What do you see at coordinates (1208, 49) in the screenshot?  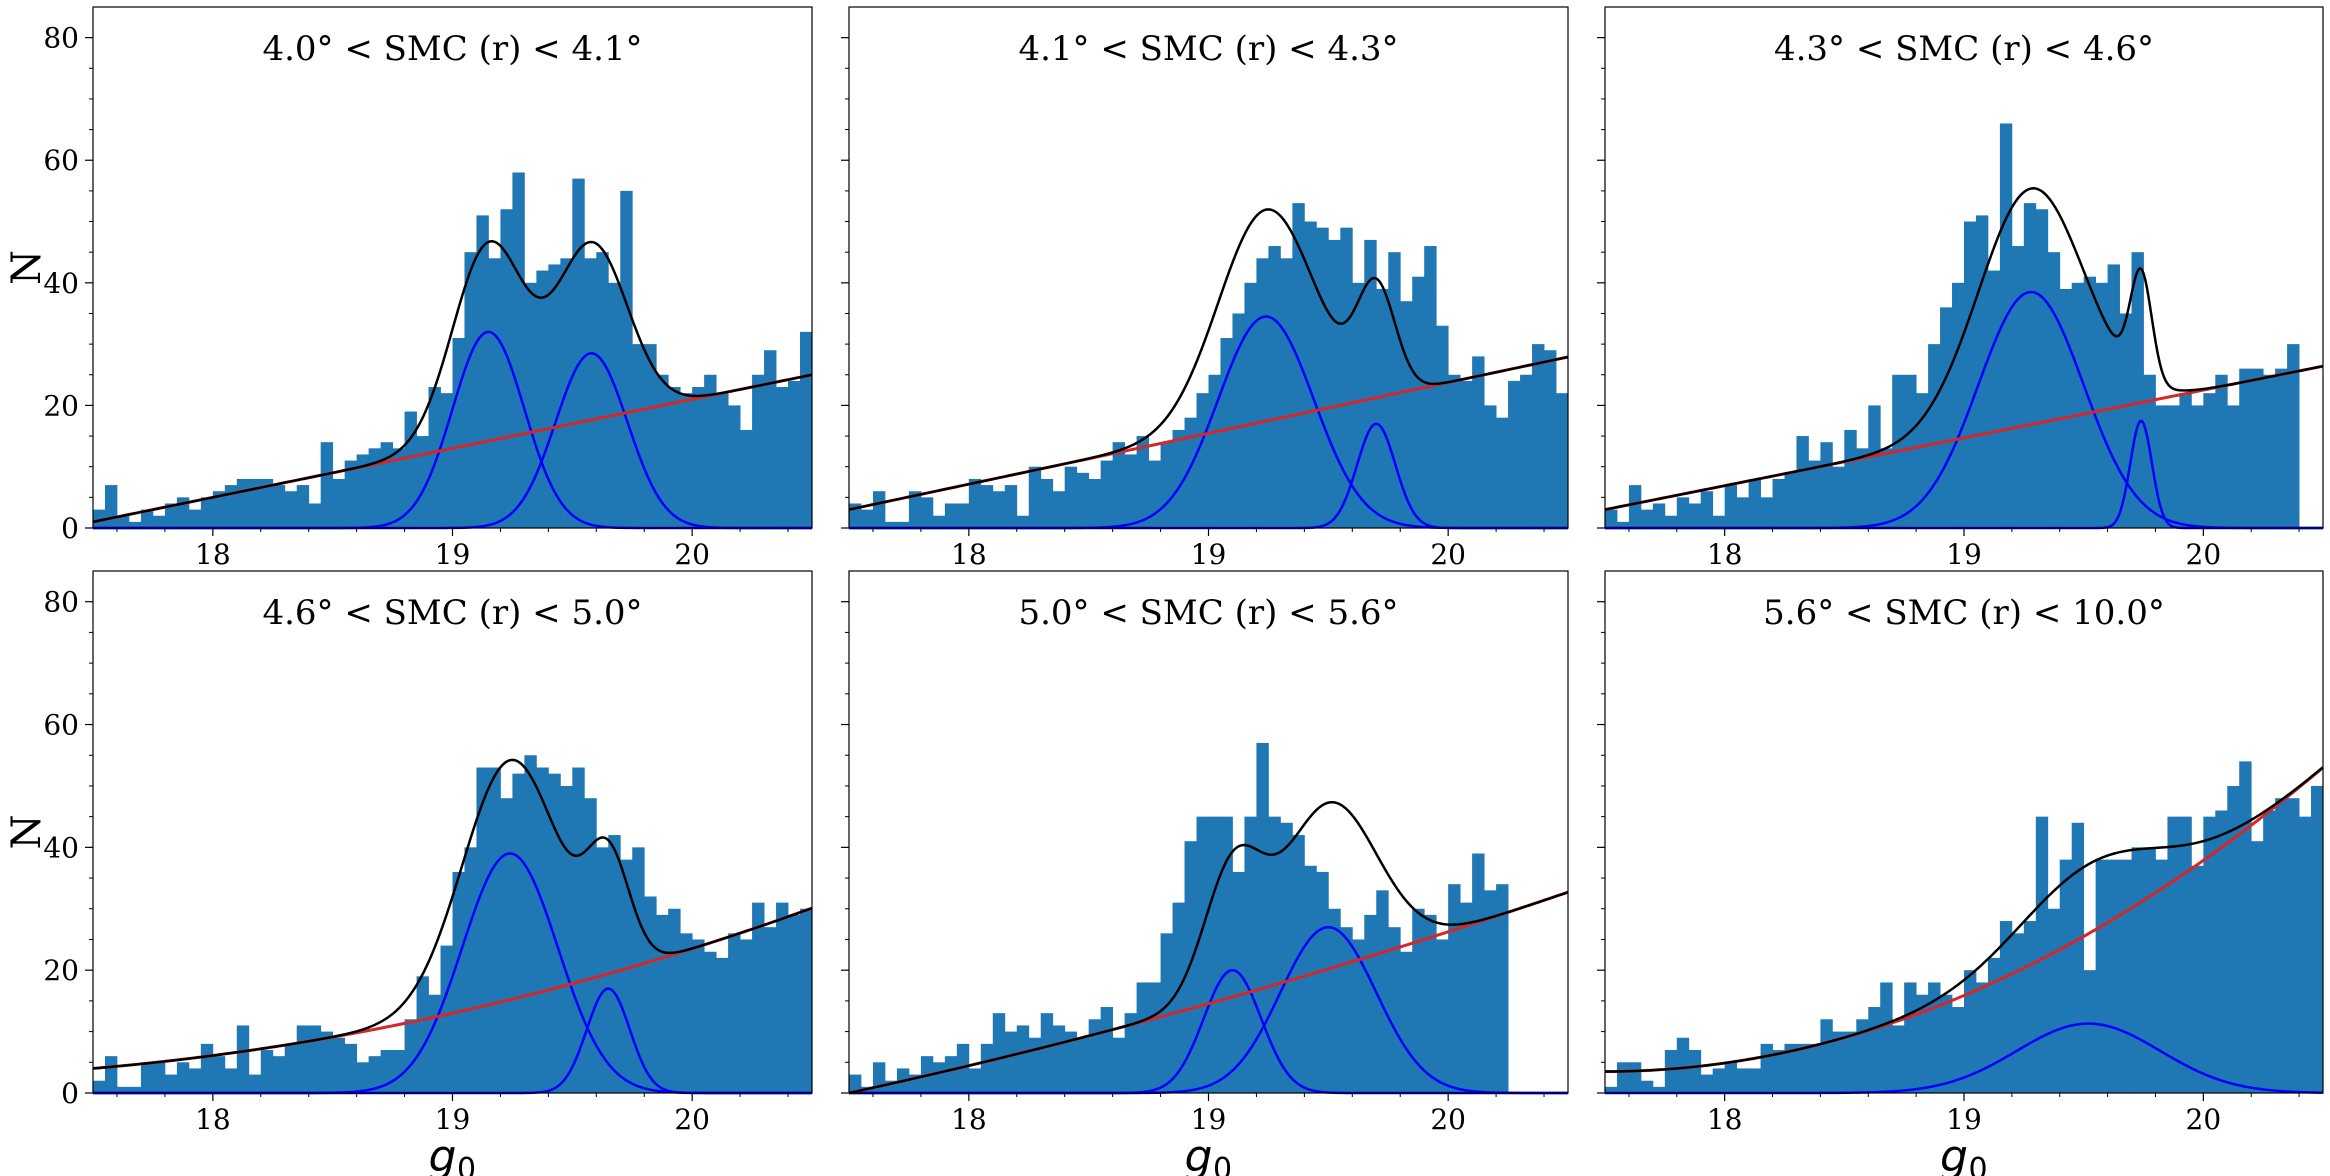 I see `panel-title: 4.1° < SMC (r) < 4.3°` at bounding box center [1208, 49].